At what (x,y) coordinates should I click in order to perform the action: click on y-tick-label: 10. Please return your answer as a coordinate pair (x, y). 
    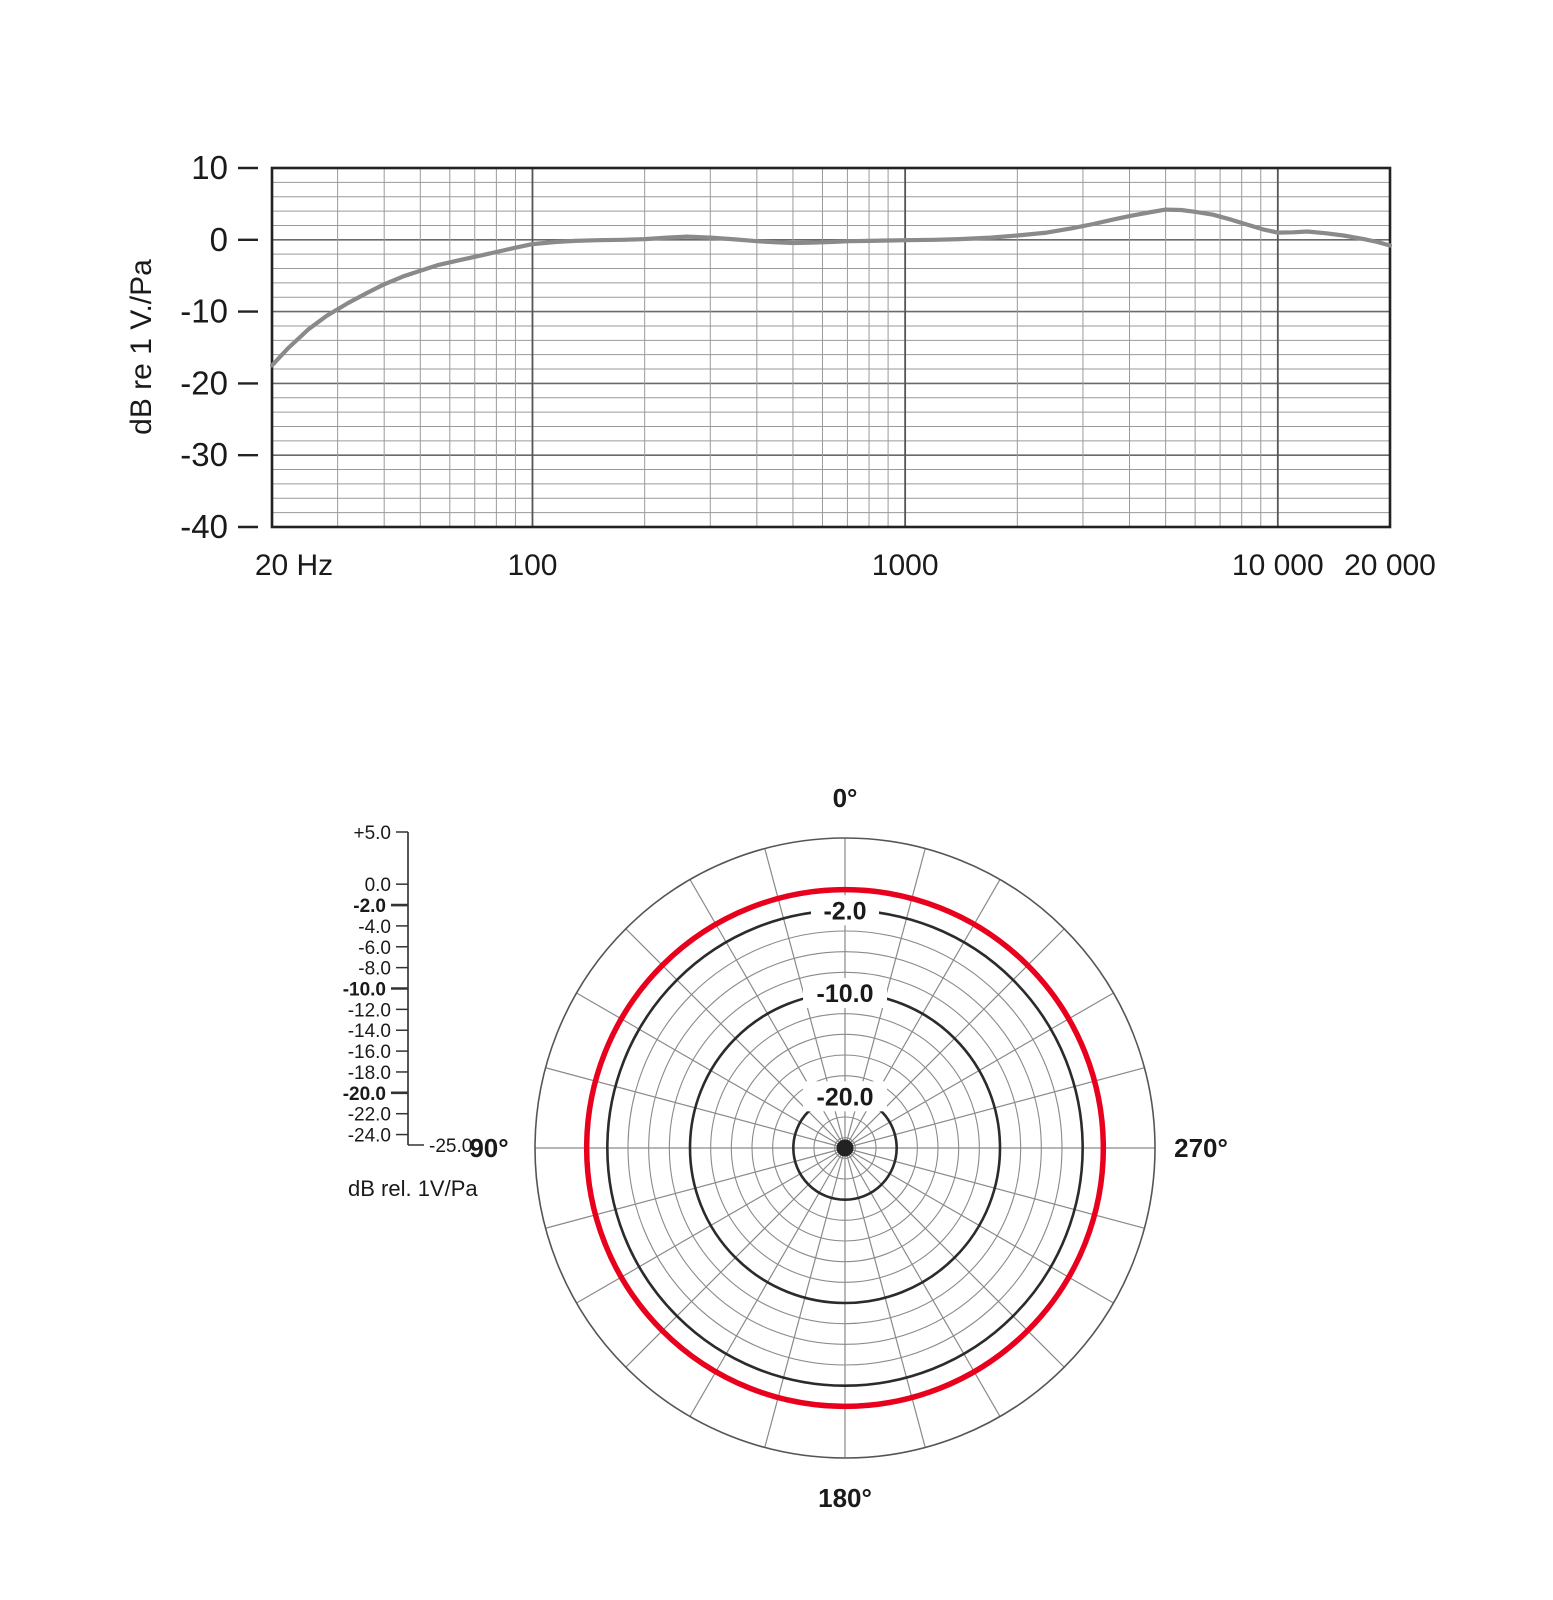
    Looking at the image, I should click on (209, 167).